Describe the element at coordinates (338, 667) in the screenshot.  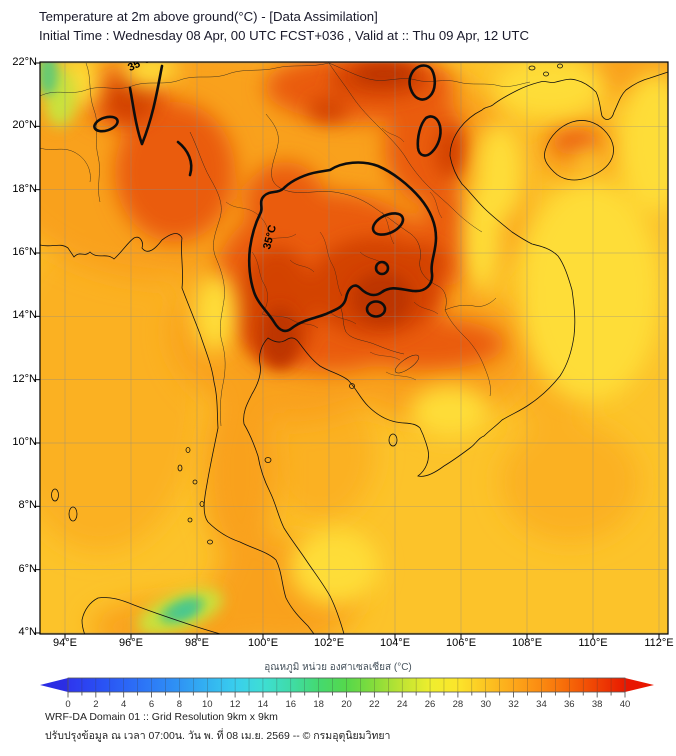
I see `colorbar-label: อุณหภูมิ หน่วย องศาเซลเซียส (°C)` at that location.